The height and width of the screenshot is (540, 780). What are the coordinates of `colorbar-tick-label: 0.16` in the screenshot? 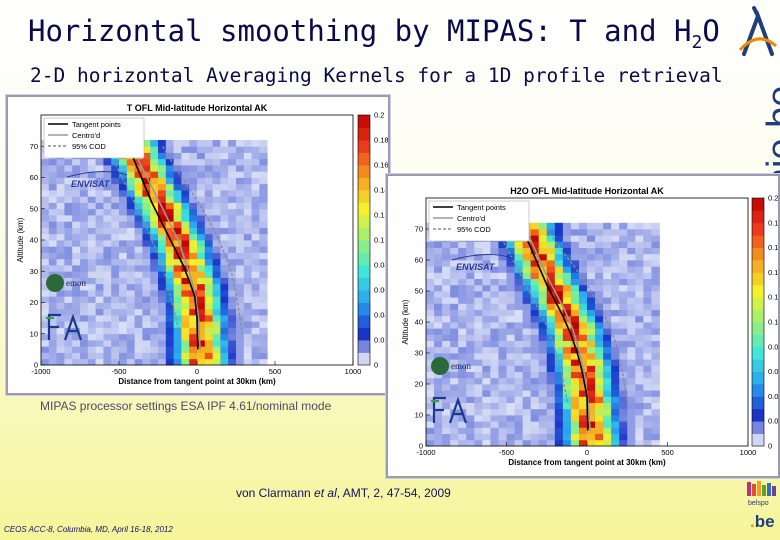 It's located at (381, 165).